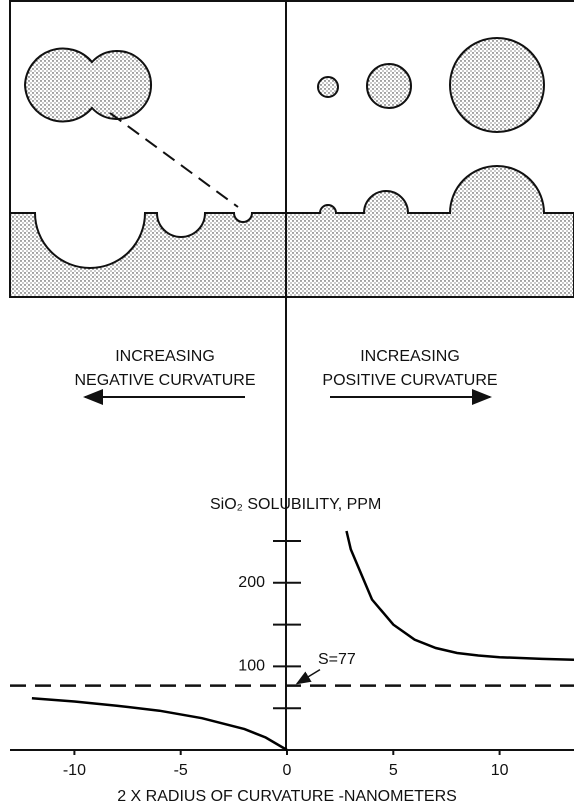  What do you see at coordinates (287, 770) in the screenshot?
I see `x-tick-label: 0` at bounding box center [287, 770].